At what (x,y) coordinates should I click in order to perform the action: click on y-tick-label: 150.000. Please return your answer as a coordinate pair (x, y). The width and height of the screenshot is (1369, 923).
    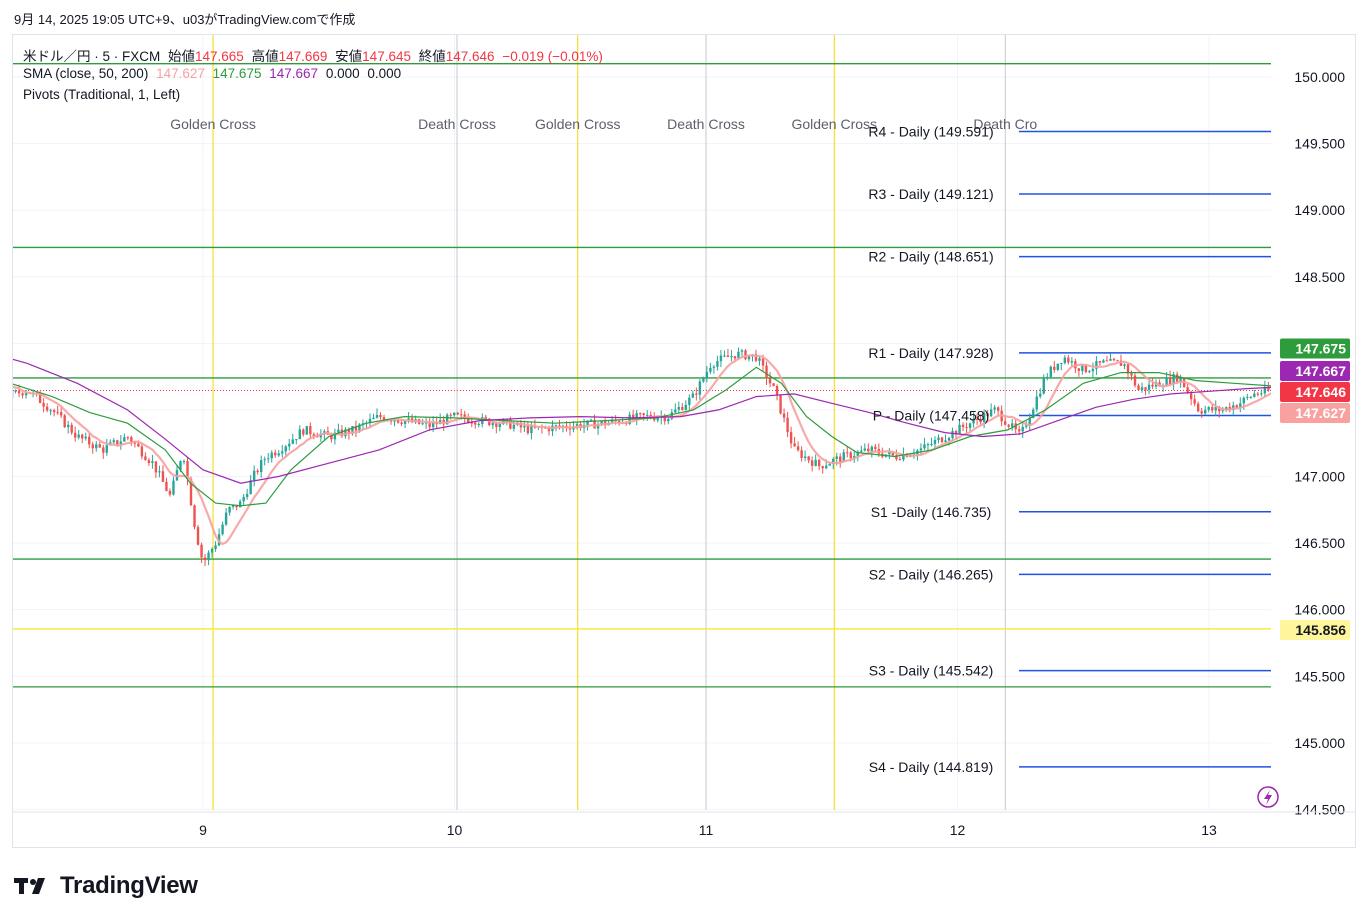
    Looking at the image, I should click on (1319, 77).